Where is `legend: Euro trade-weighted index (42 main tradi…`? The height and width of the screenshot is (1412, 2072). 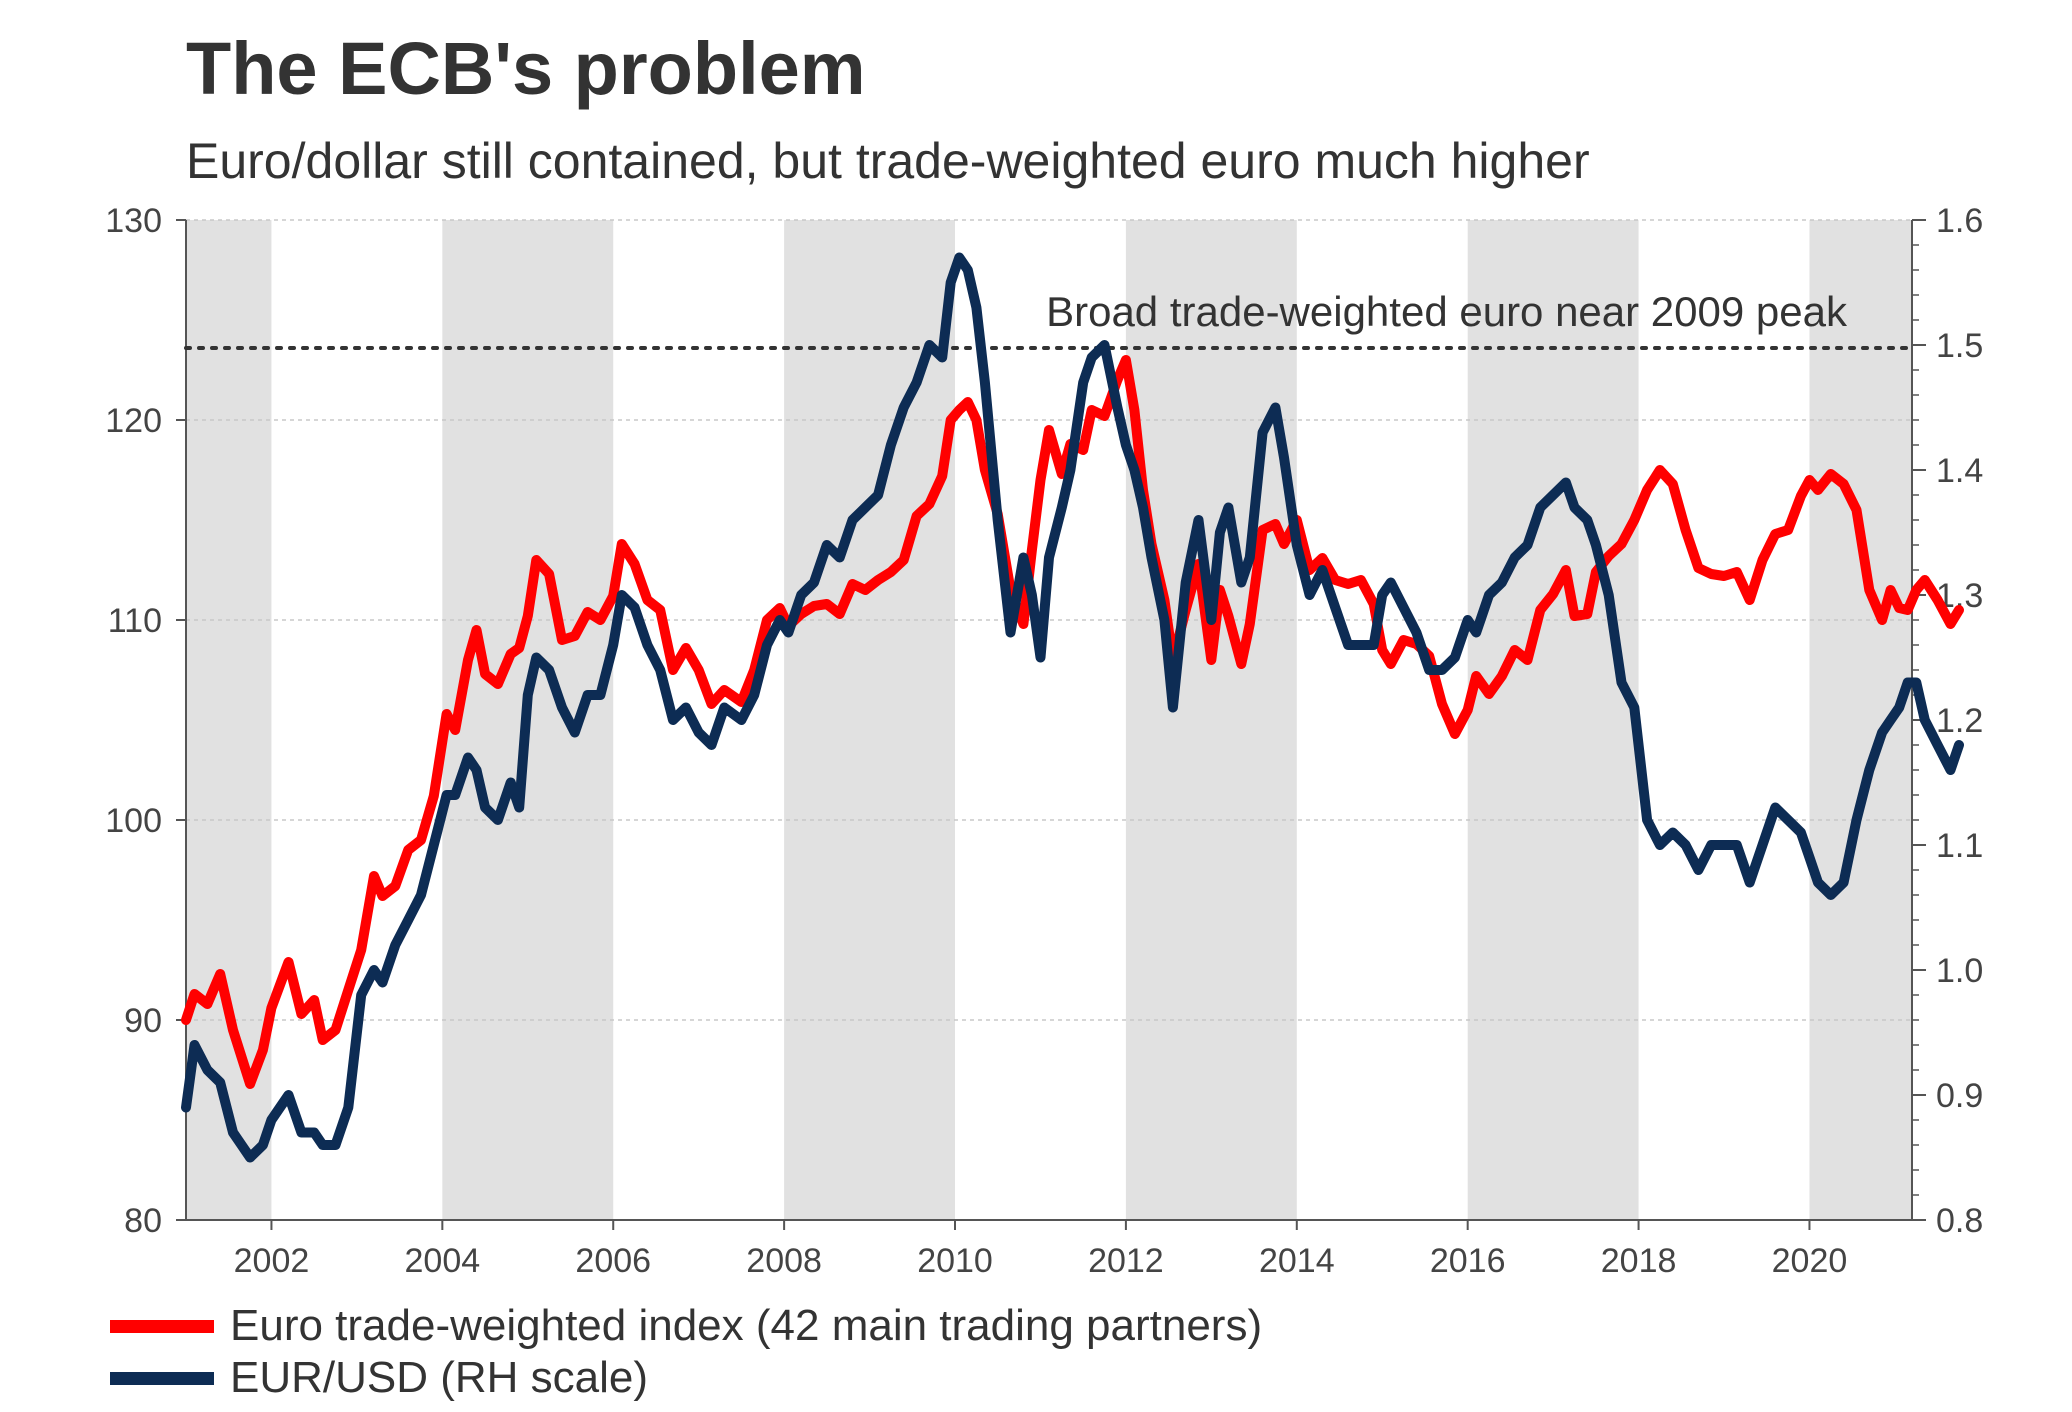 legend: Euro trade-weighted index (42 main tradi… is located at coordinates (686, 1352).